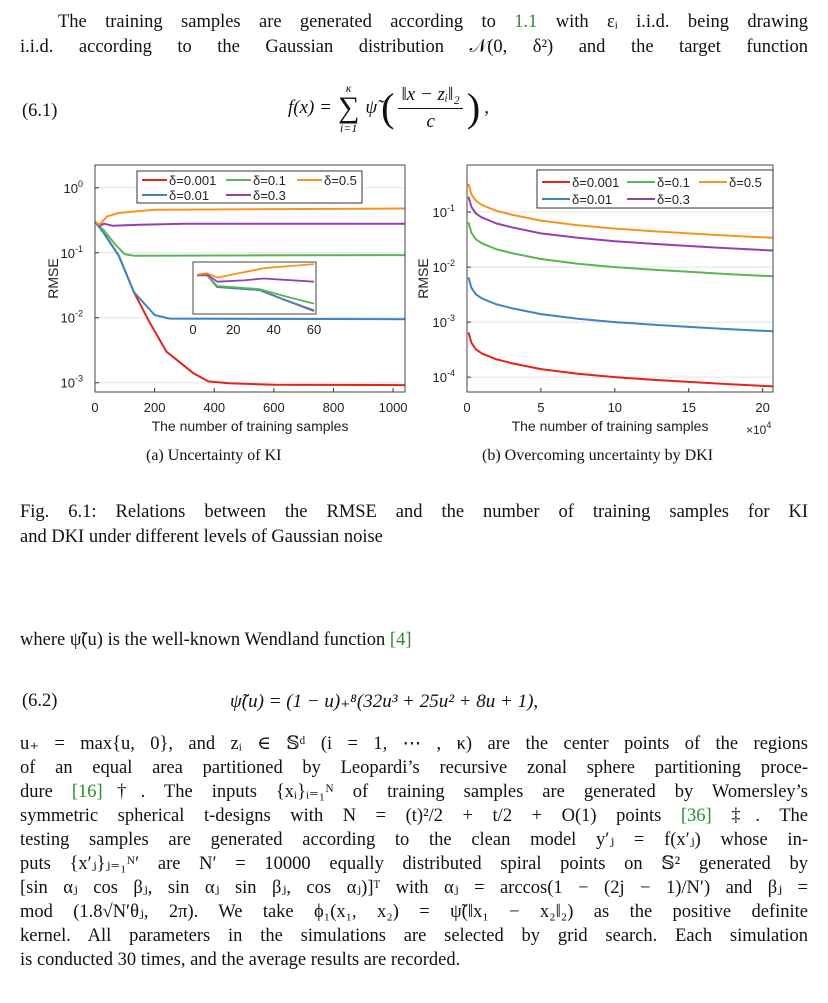 The image size is (828, 1003). Describe the element at coordinates (314, 329) in the screenshot. I see `inset-x-tick-label: 60` at that location.